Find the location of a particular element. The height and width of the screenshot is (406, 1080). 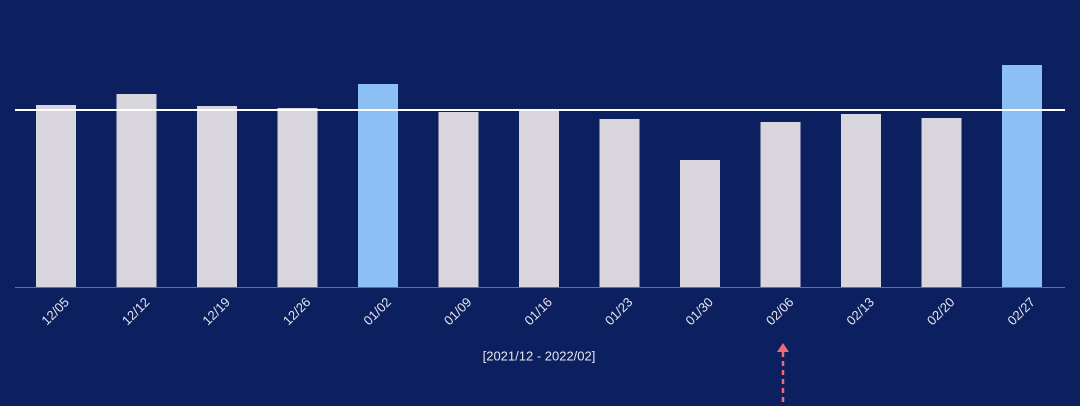

x-axis-label: [2021/12 - 2022/02] is located at coordinates (539, 355).